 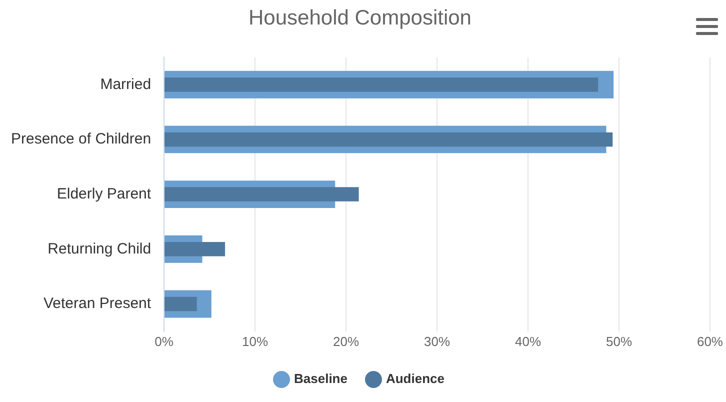 What do you see at coordinates (100, 249) in the screenshot?
I see `y-tick-label: Returning Child` at bounding box center [100, 249].